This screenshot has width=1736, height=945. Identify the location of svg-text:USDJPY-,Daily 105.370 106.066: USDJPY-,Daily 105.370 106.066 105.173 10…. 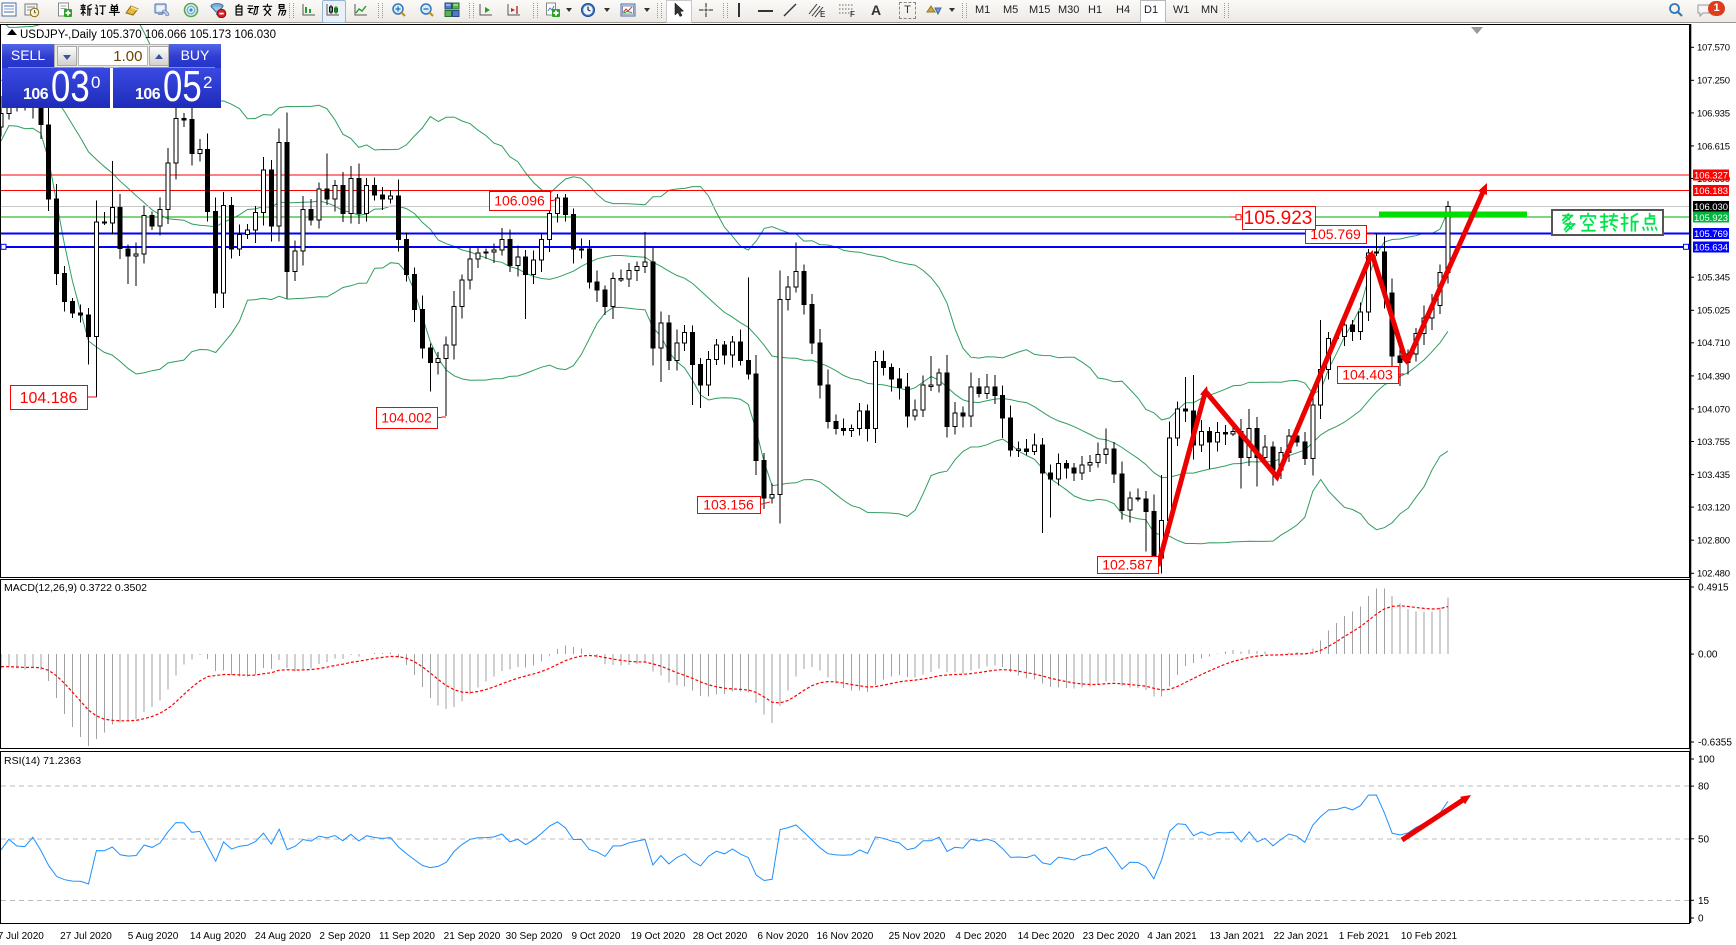
(148, 35).